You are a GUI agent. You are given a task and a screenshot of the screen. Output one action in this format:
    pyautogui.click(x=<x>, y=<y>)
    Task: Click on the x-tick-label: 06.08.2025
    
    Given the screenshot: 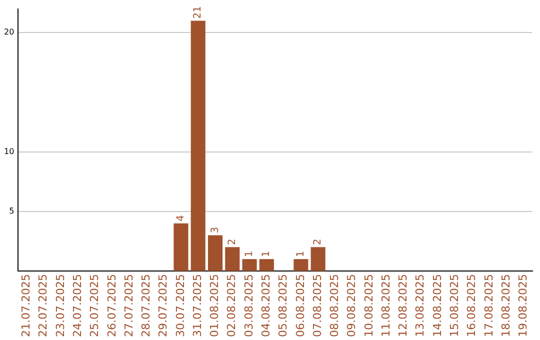 What is the action you would take?
    pyautogui.click(x=300, y=306)
    